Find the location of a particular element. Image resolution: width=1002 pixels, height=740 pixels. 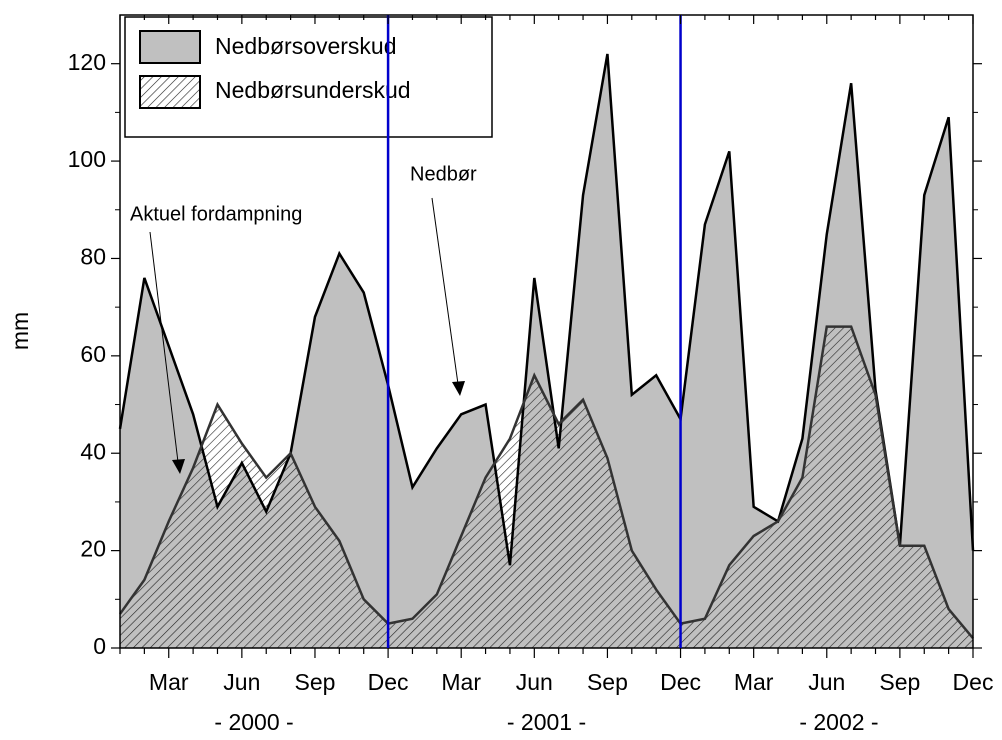

year-label: - 2000 - is located at coordinates (253, 722).